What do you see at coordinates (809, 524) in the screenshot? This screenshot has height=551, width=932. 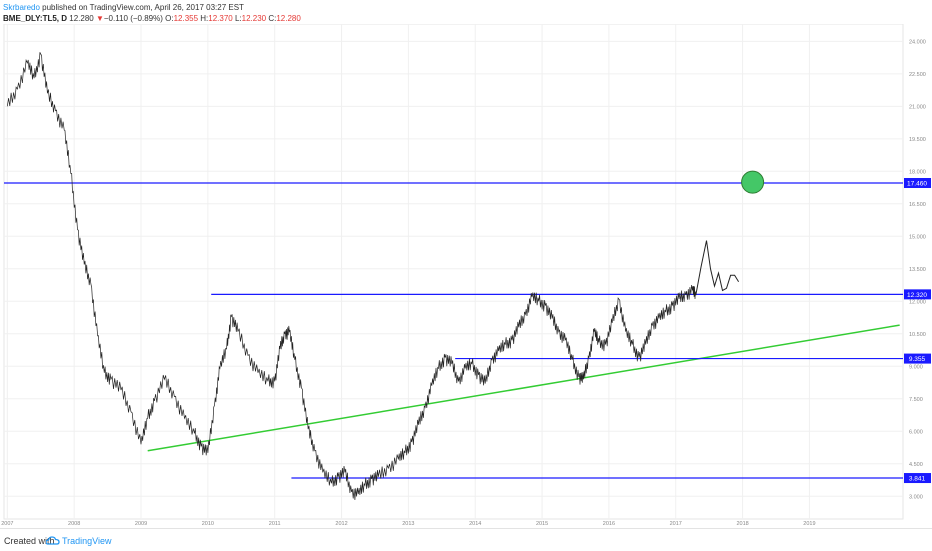 I see `x-tick-label: 2019` at bounding box center [809, 524].